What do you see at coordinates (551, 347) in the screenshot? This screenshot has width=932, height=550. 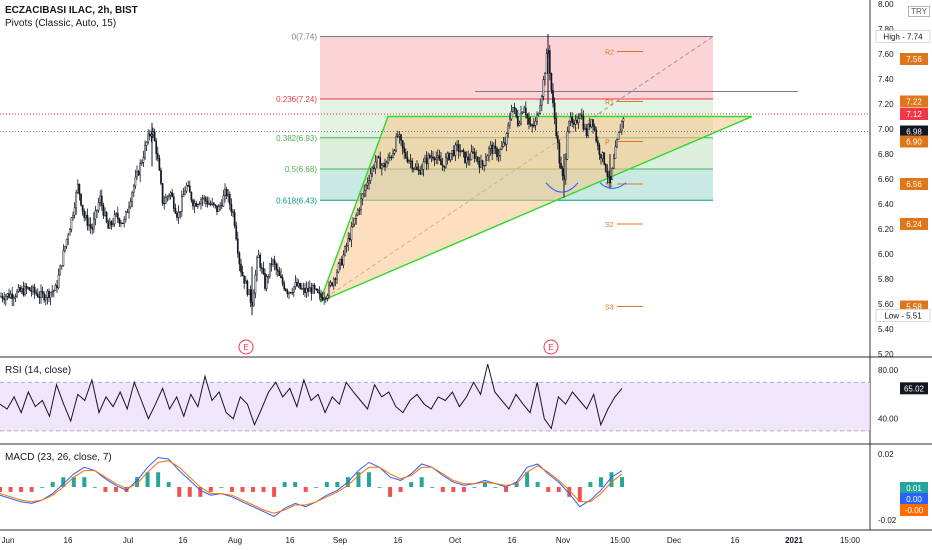 I see `earnings-marker` at bounding box center [551, 347].